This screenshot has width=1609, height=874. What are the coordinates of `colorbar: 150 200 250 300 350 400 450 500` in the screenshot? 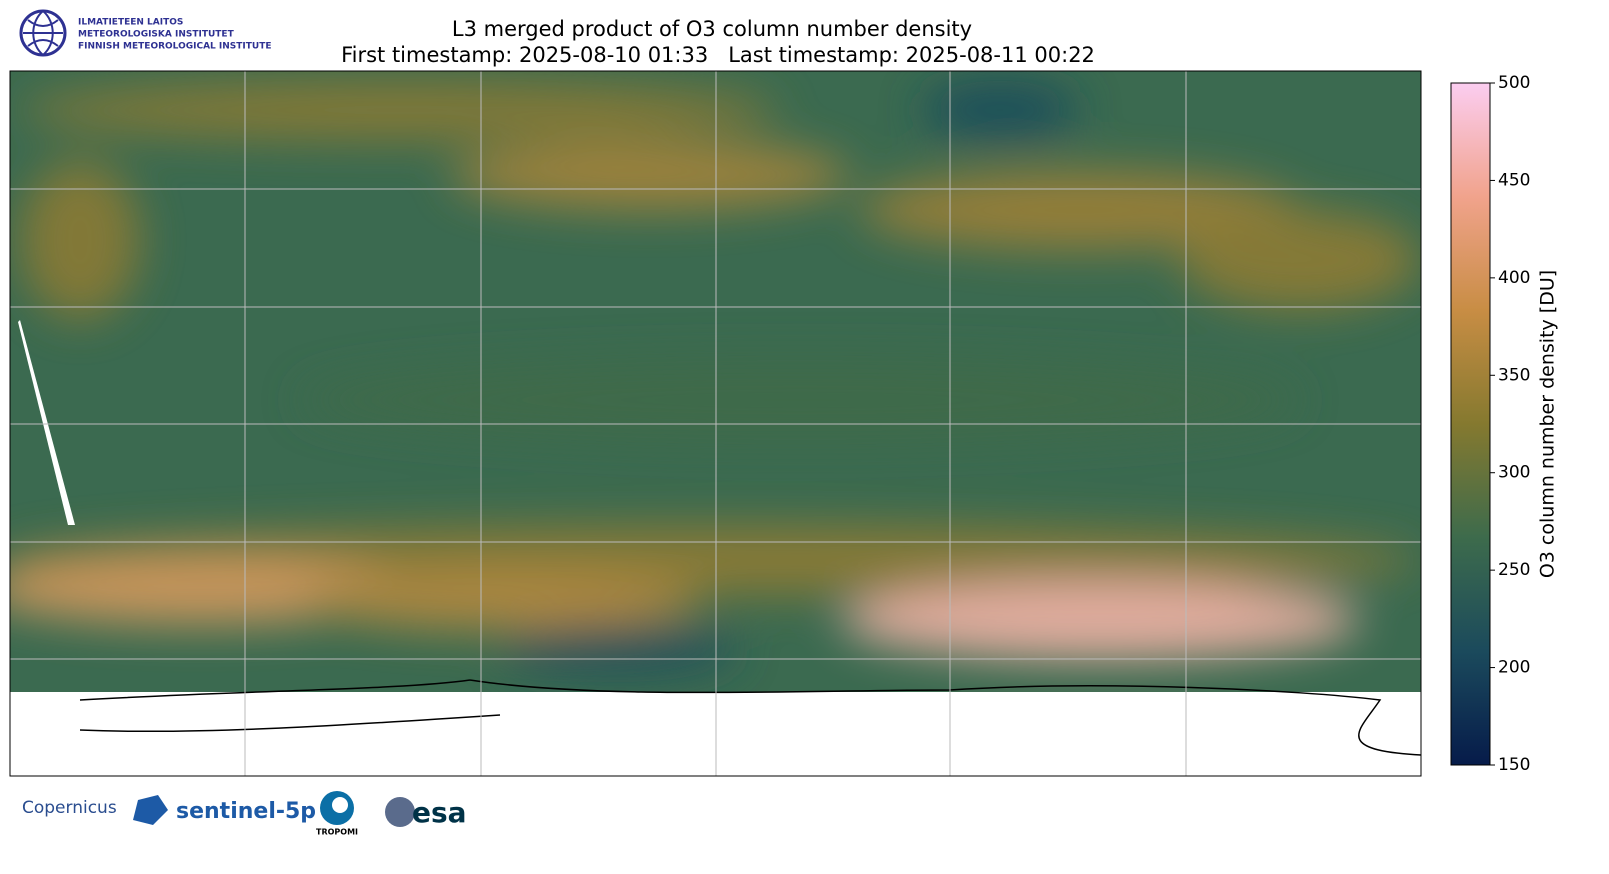 It's located at (1490, 424).